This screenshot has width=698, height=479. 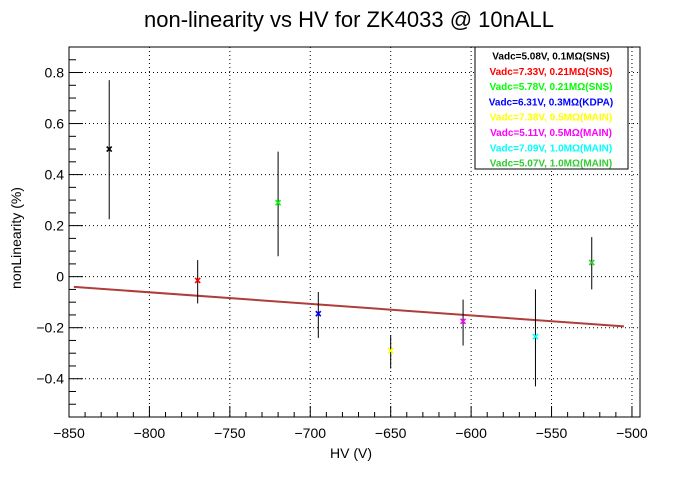 What do you see at coordinates (349, 19) in the screenshot?
I see `chart-title: non-linearity vs HV for ZK4033 @ 10nALL` at bounding box center [349, 19].